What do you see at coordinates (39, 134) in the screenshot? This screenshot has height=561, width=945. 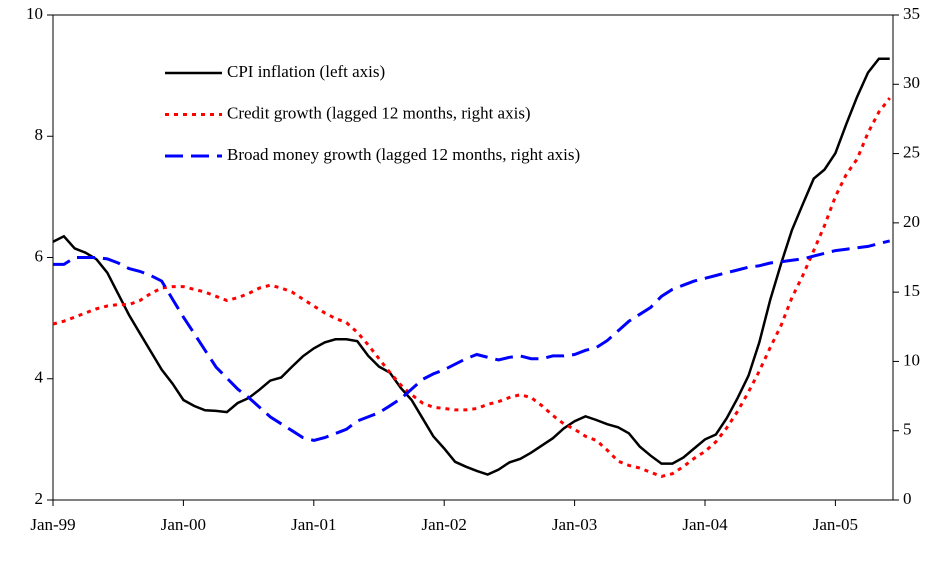 I see `y-tick-label: 8` at bounding box center [39, 134].